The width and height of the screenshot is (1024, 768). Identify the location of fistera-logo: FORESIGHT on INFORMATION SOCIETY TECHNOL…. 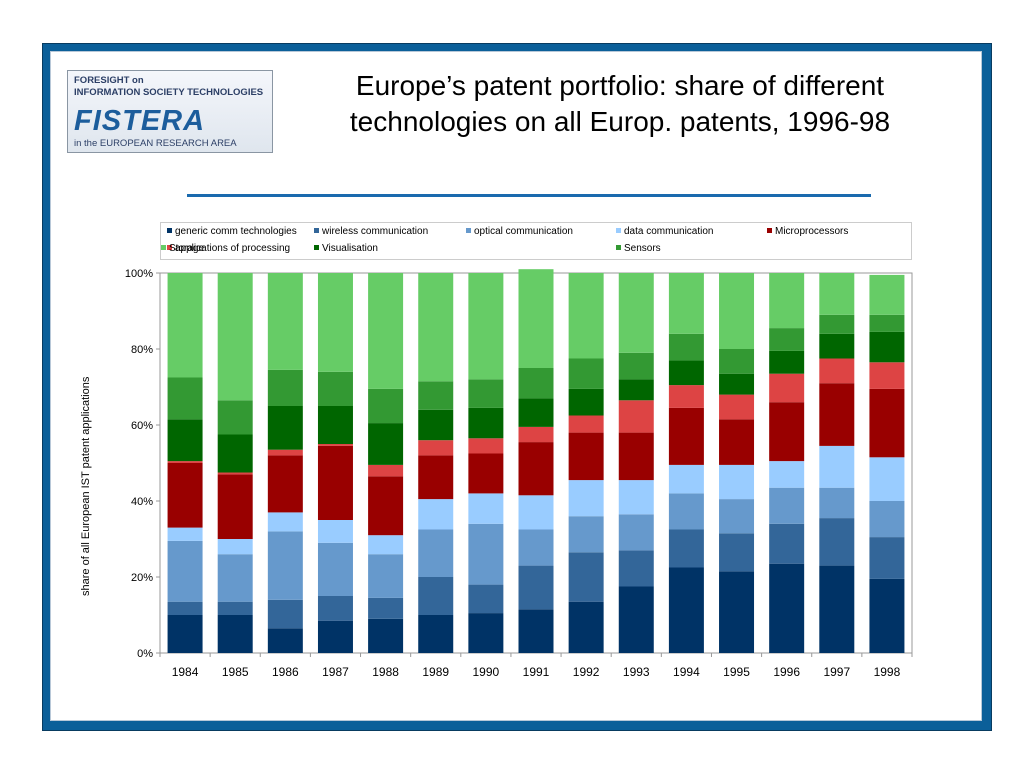
(170, 111).